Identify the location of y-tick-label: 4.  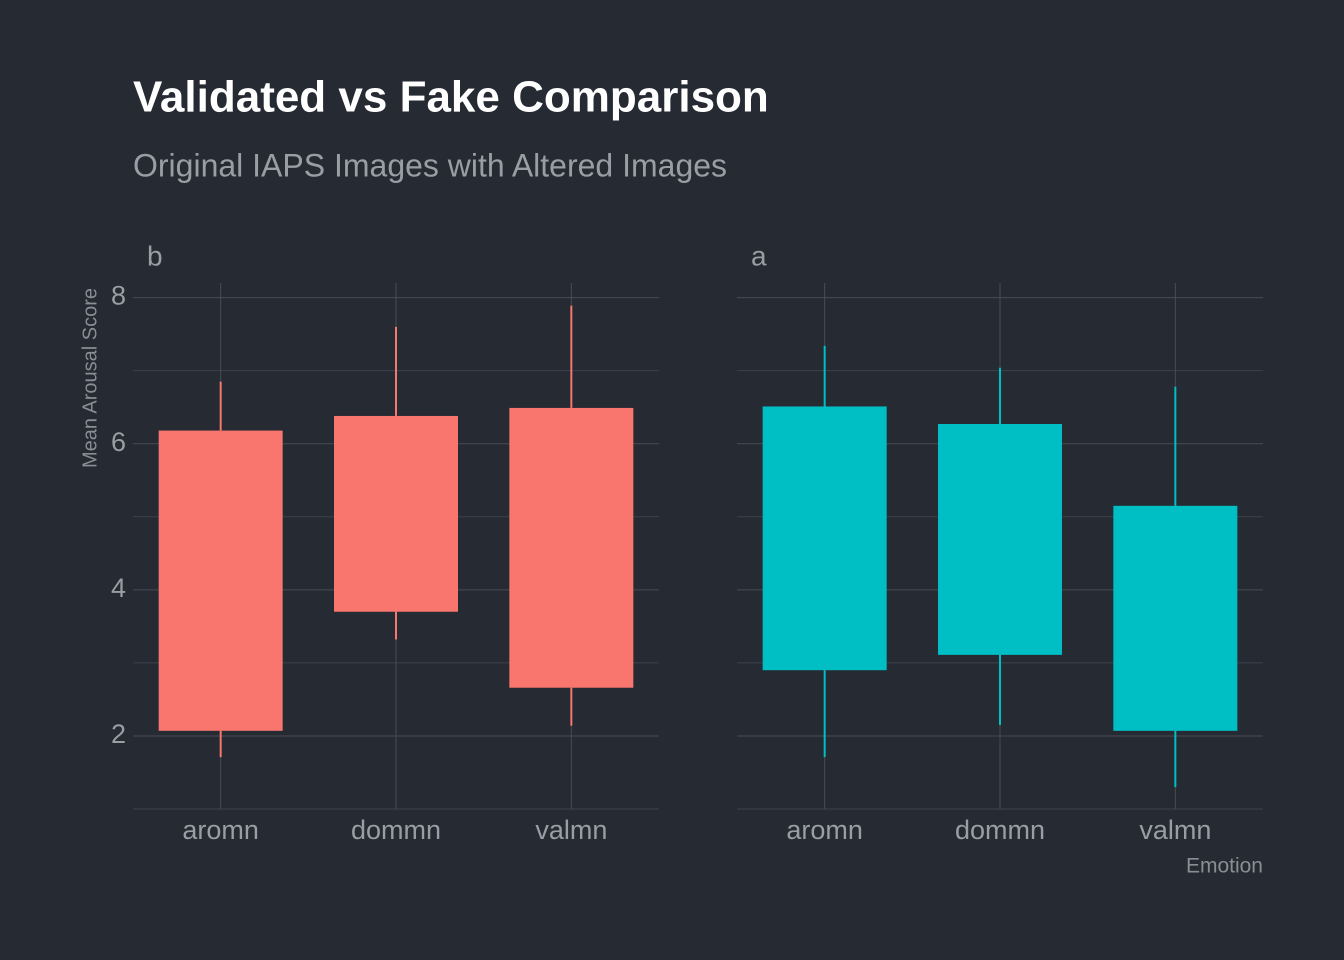
(118, 588).